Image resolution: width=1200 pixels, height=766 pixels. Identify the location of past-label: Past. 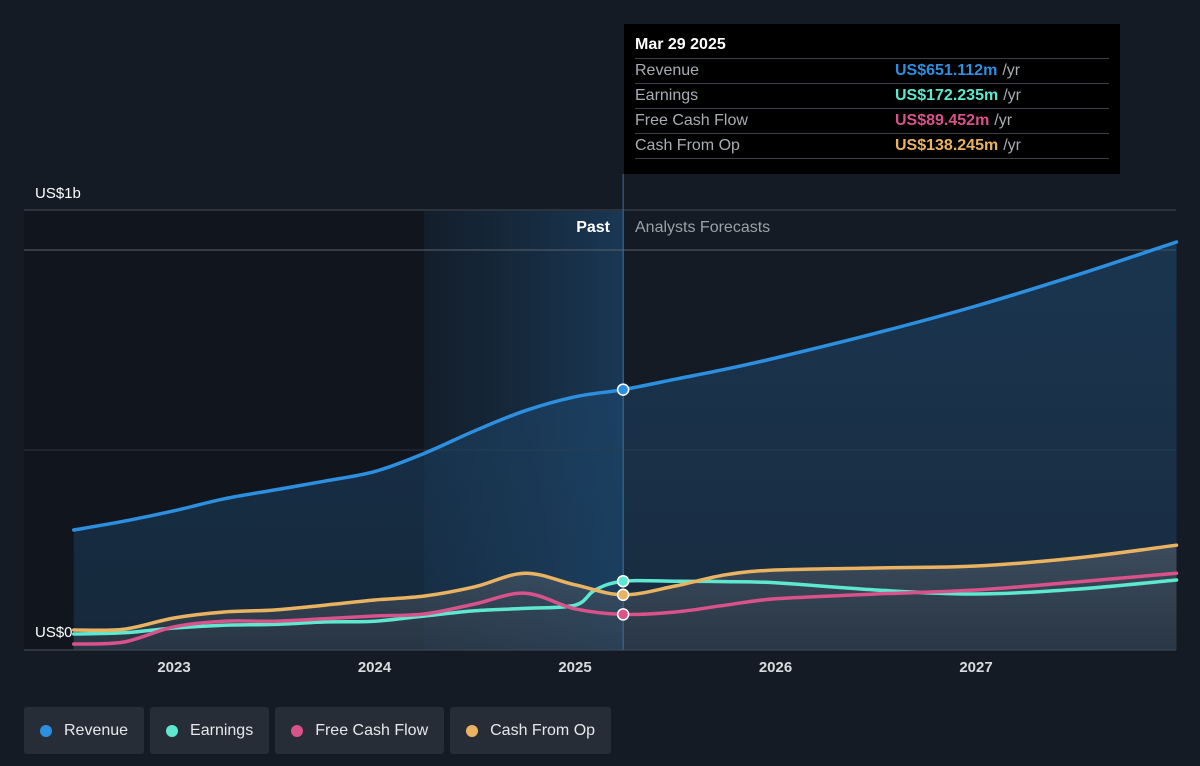
(593, 227).